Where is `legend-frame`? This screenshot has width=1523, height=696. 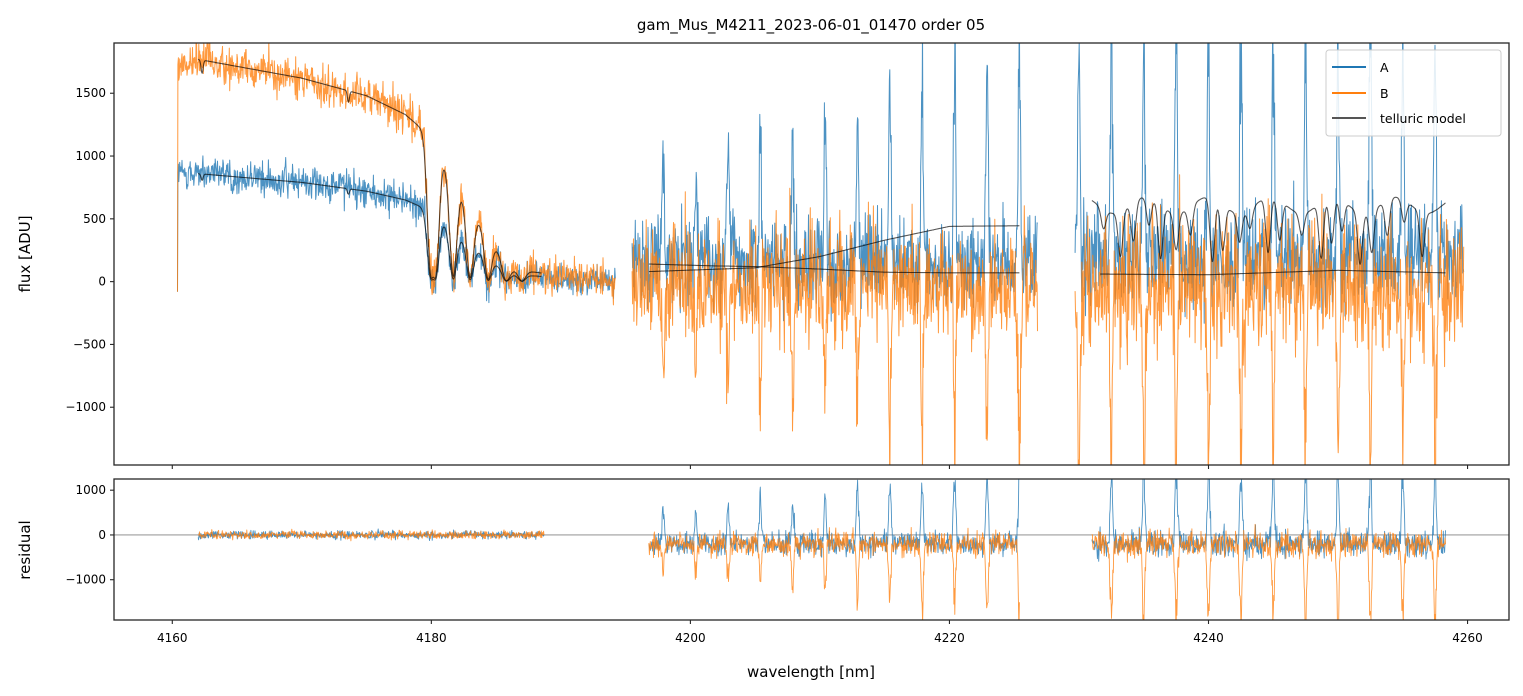
legend-frame is located at coordinates (1413, 93).